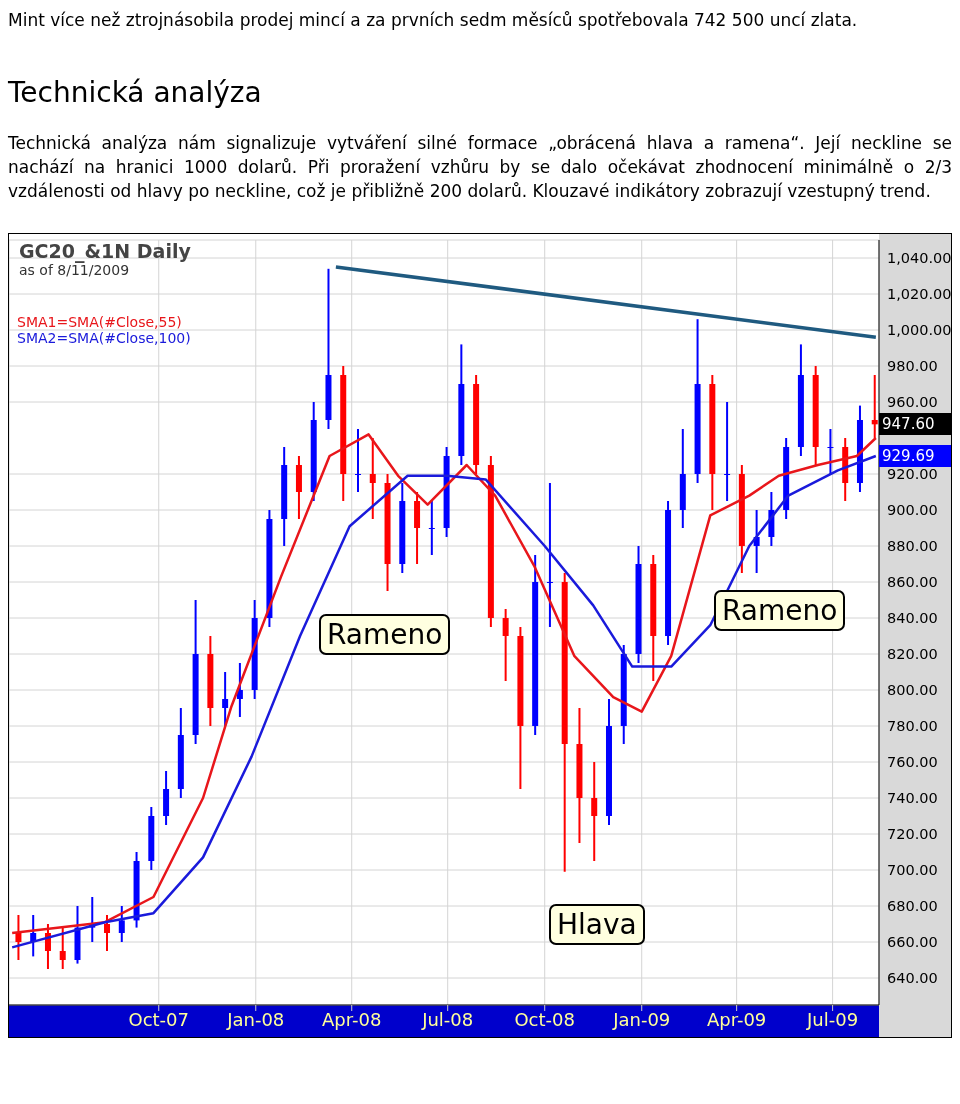 The image size is (960, 1104). Describe the element at coordinates (915, 456) in the screenshot. I see `text: 929.69` at that location.